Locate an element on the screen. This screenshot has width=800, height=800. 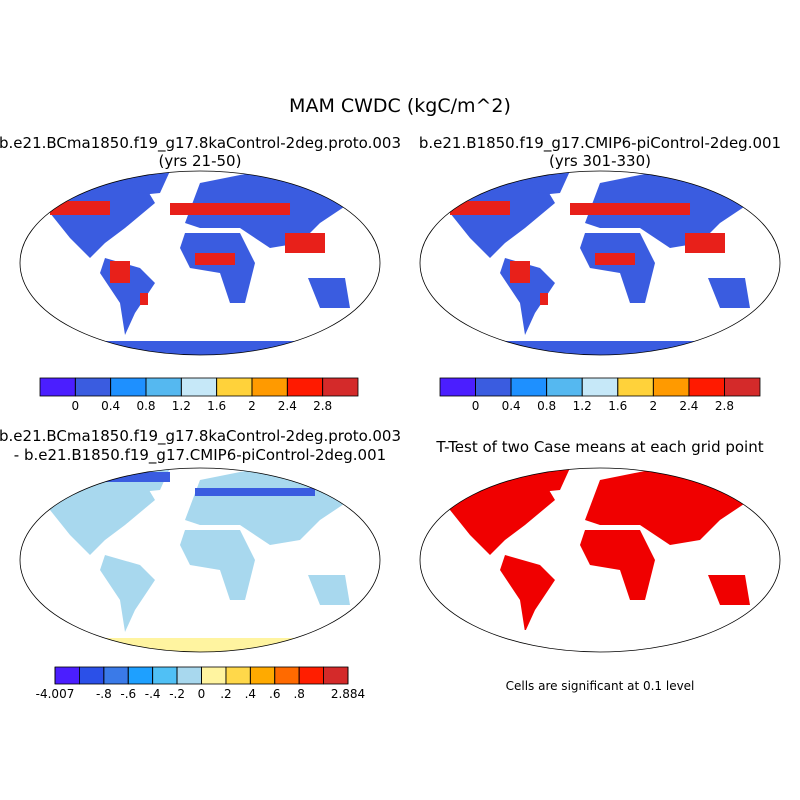
colorbar-label: -4.007 is located at coordinates (55, 694).